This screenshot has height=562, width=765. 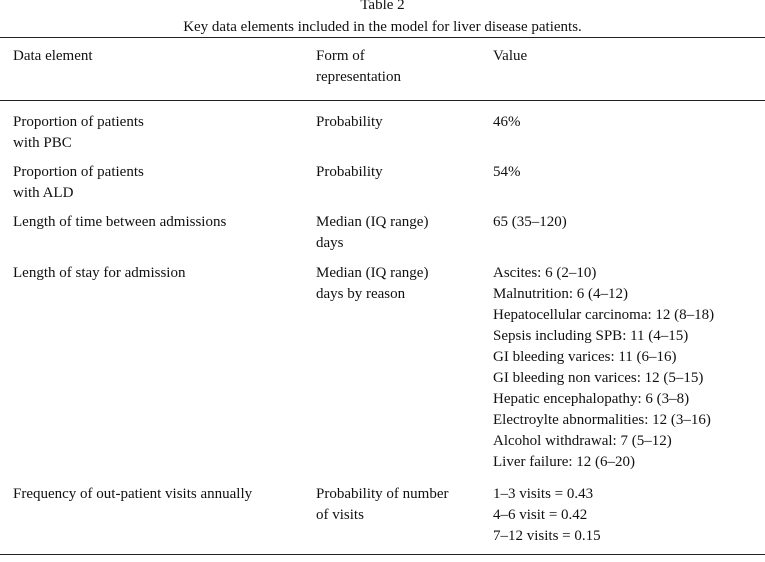 I want to click on row-length-of-stay-form: Median (IQ range) days by reason, so click(x=372, y=283).